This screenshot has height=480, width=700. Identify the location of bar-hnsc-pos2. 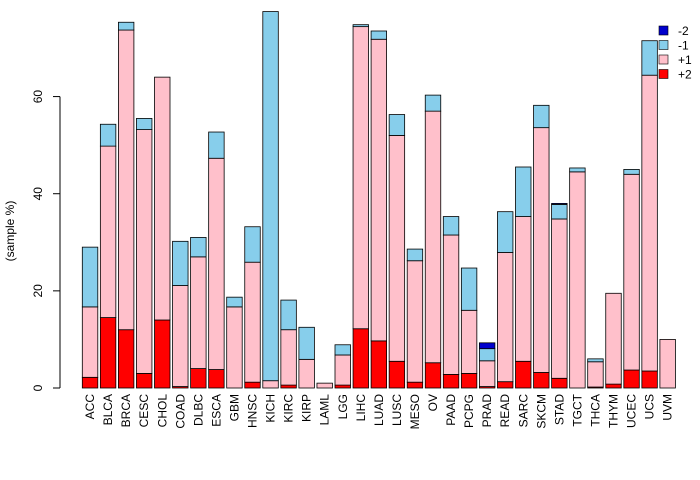
(252, 385).